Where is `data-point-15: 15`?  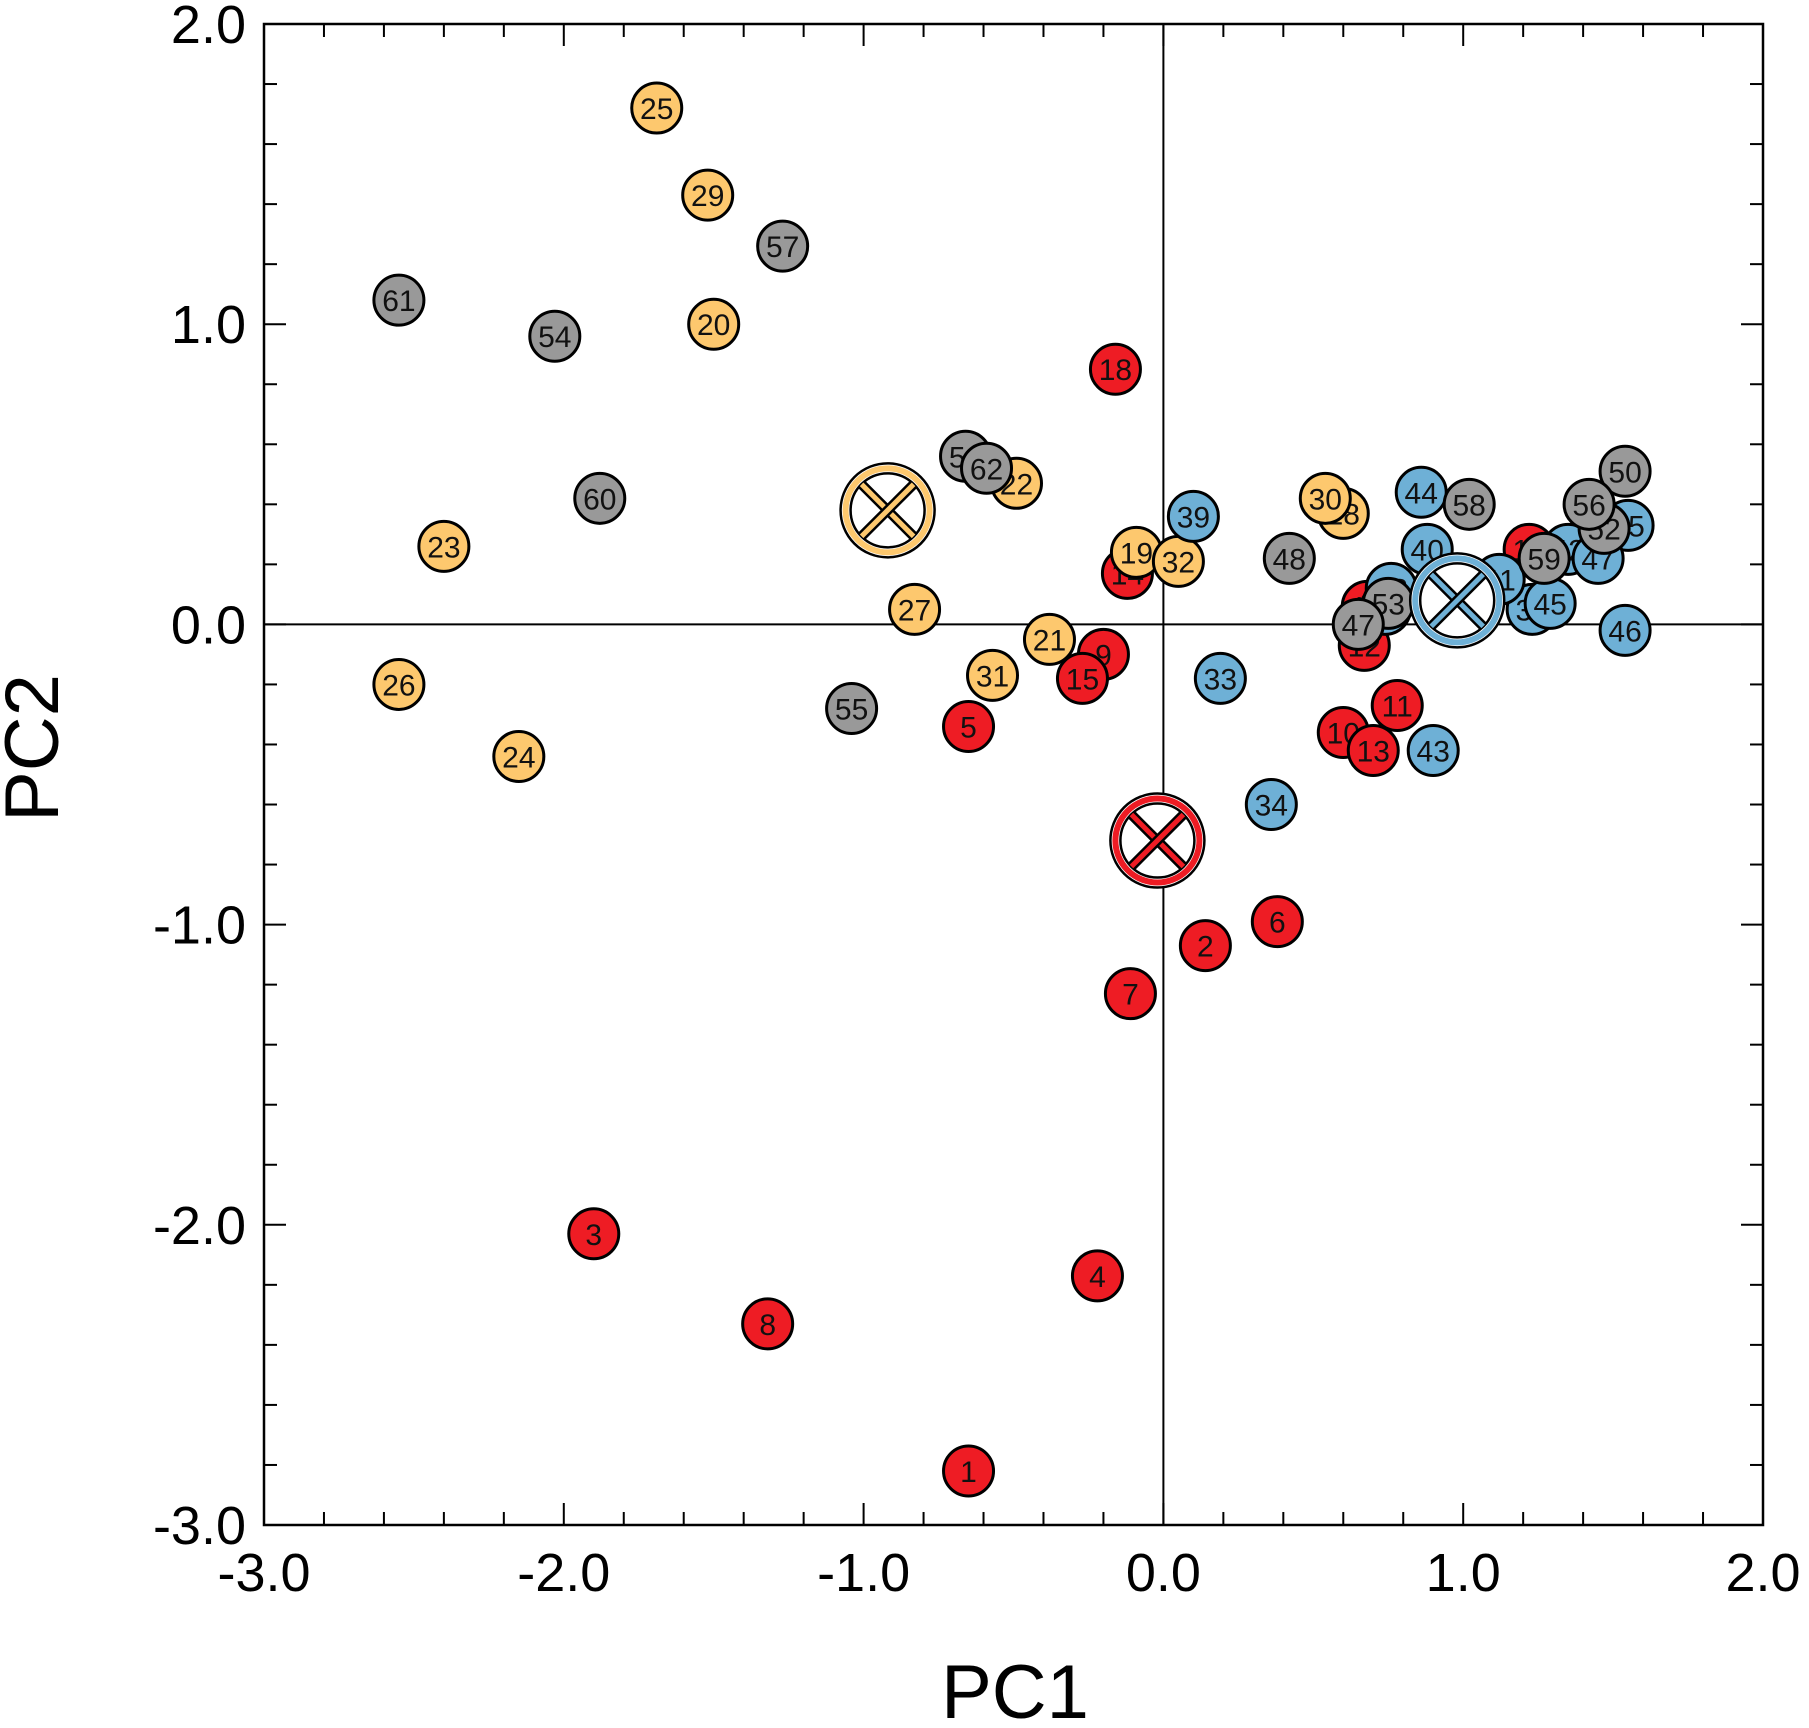 data-point-15: 15 is located at coordinates (1082, 678).